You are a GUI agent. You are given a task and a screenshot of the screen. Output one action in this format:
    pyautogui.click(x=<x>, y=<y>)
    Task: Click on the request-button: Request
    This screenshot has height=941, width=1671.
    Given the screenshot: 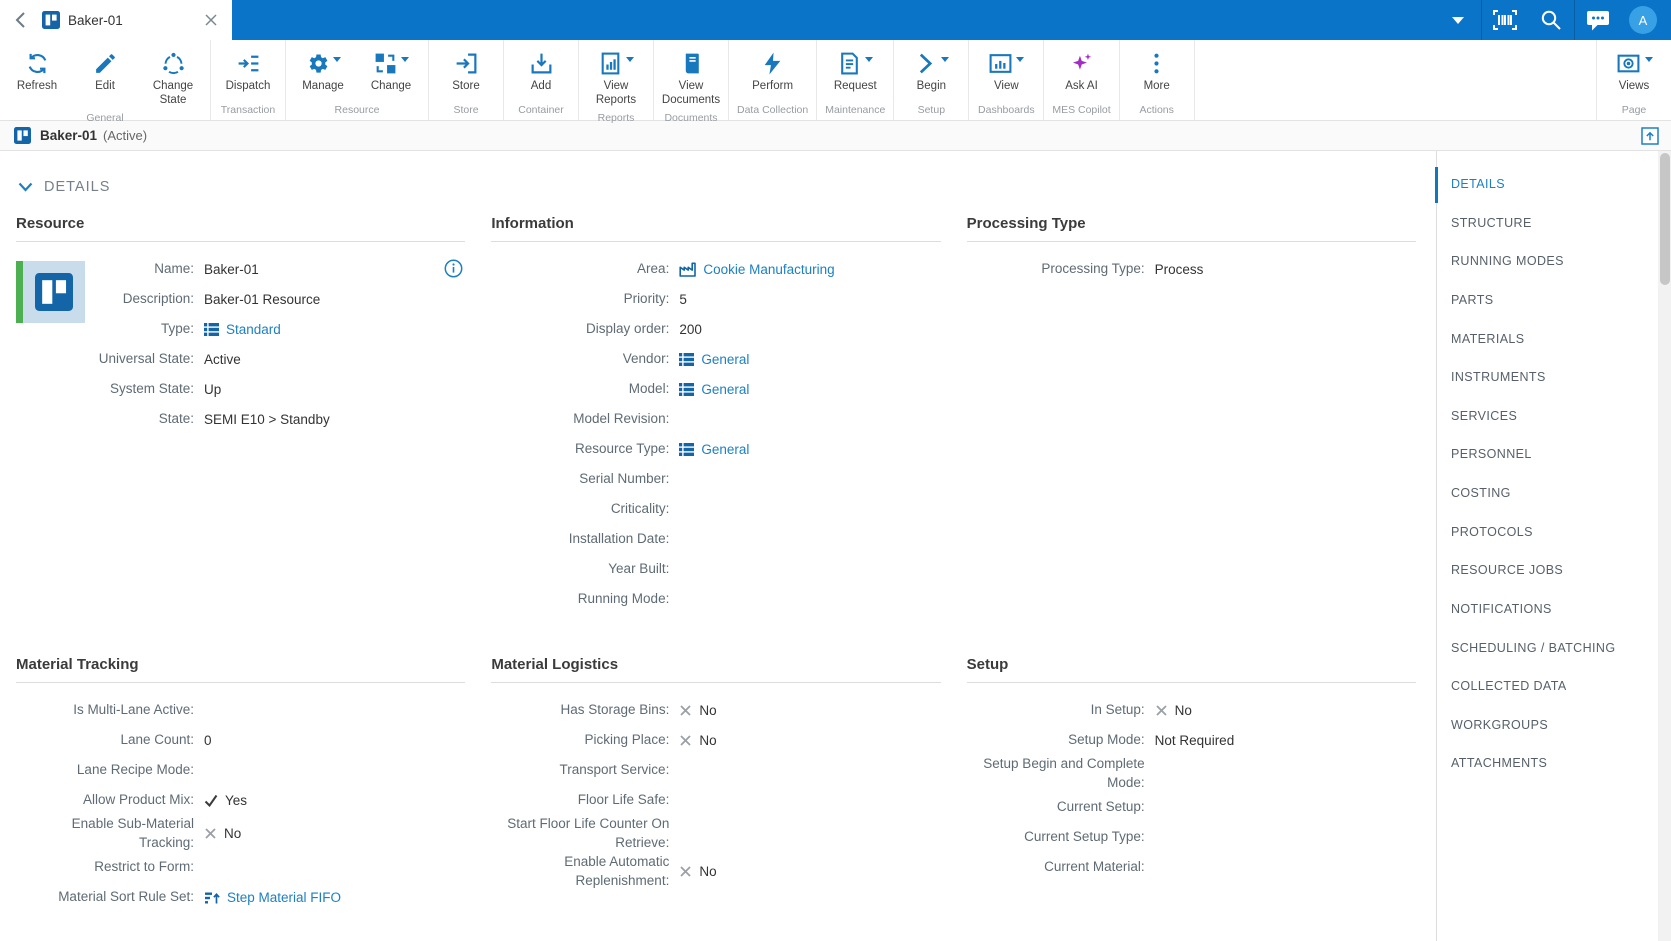 What is the action you would take?
    pyautogui.click(x=855, y=73)
    